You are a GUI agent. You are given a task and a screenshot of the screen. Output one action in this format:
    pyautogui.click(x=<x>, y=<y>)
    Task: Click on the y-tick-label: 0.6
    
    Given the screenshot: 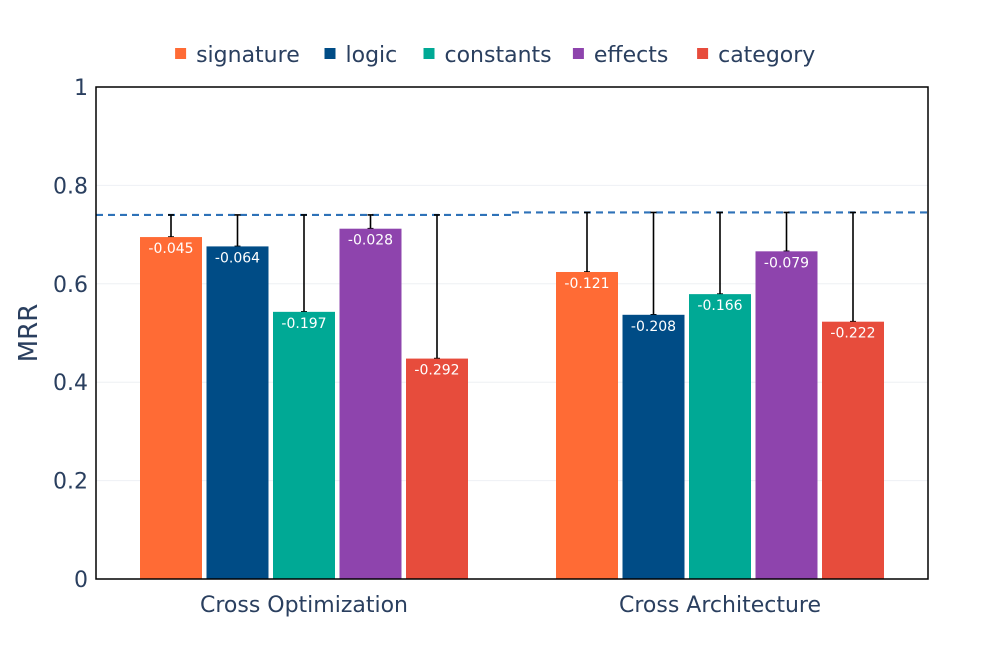 What is the action you would take?
    pyautogui.click(x=70, y=285)
    